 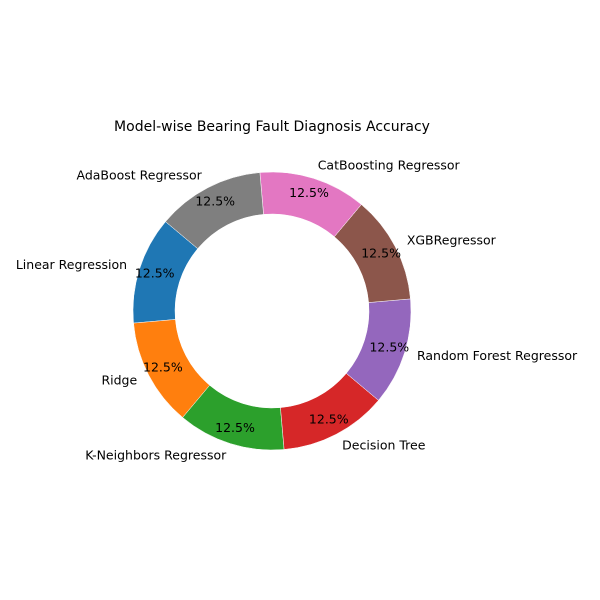 What do you see at coordinates (119, 380) in the screenshot?
I see `label-ridge: Ridge` at bounding box center [119, 380].